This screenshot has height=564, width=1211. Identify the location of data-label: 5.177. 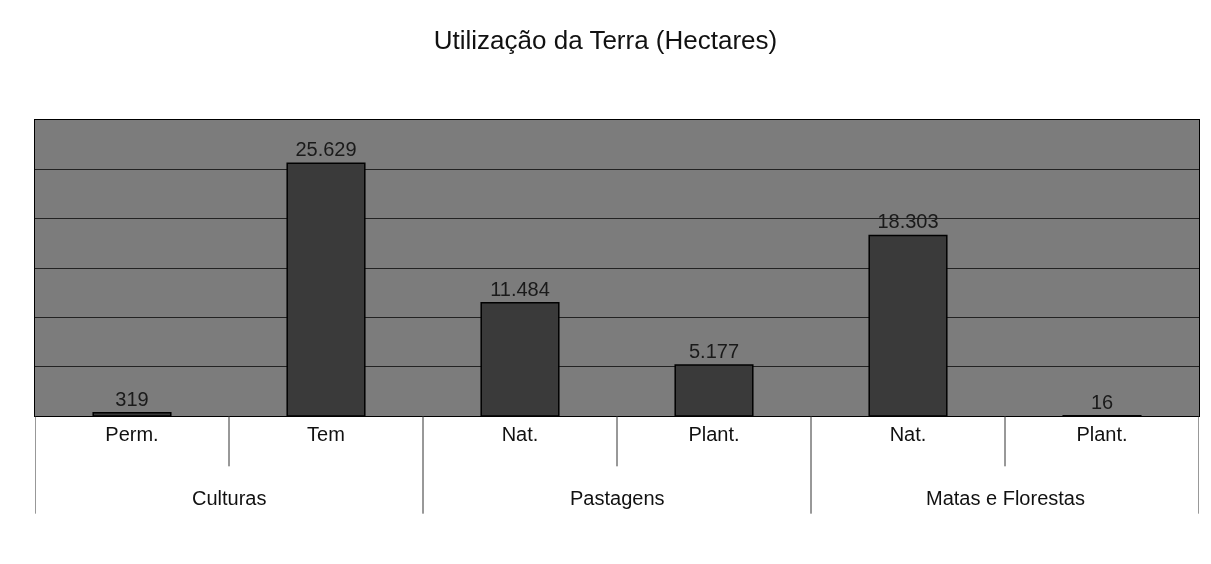
(714, 350).